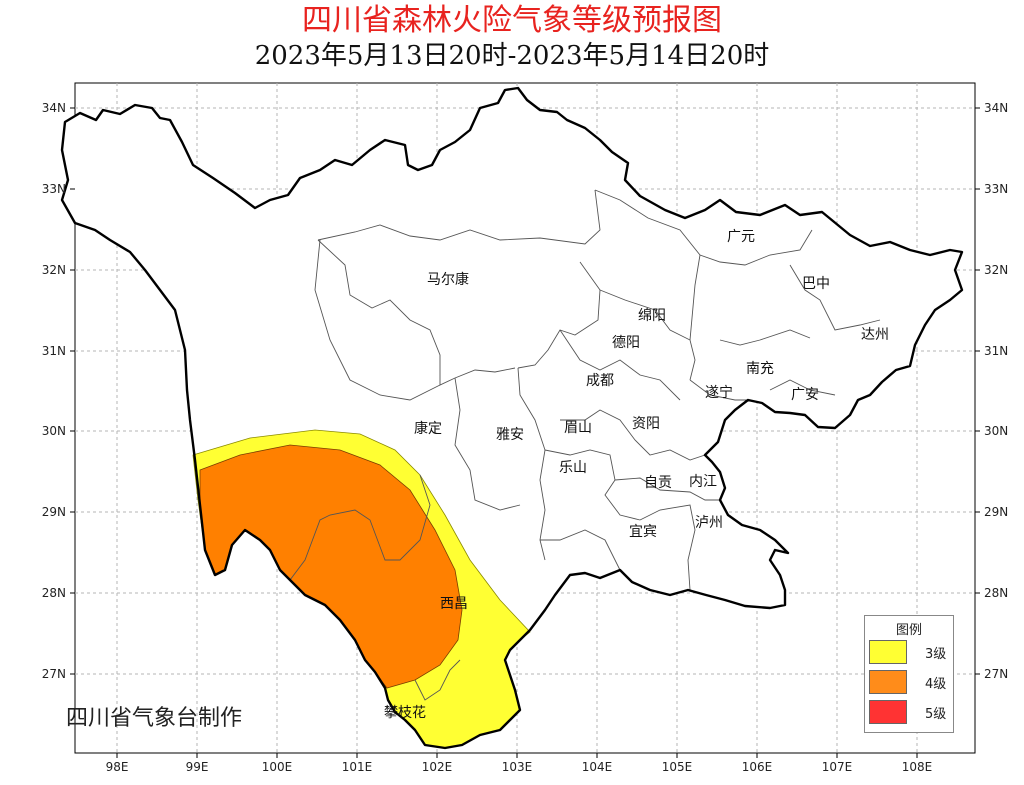 Image resolution: width=1024 pixels, height=785 pixels. Describe the element at coordinates (677, 767) in the screenshot. I see `x-tick-label: 105E` at that location.